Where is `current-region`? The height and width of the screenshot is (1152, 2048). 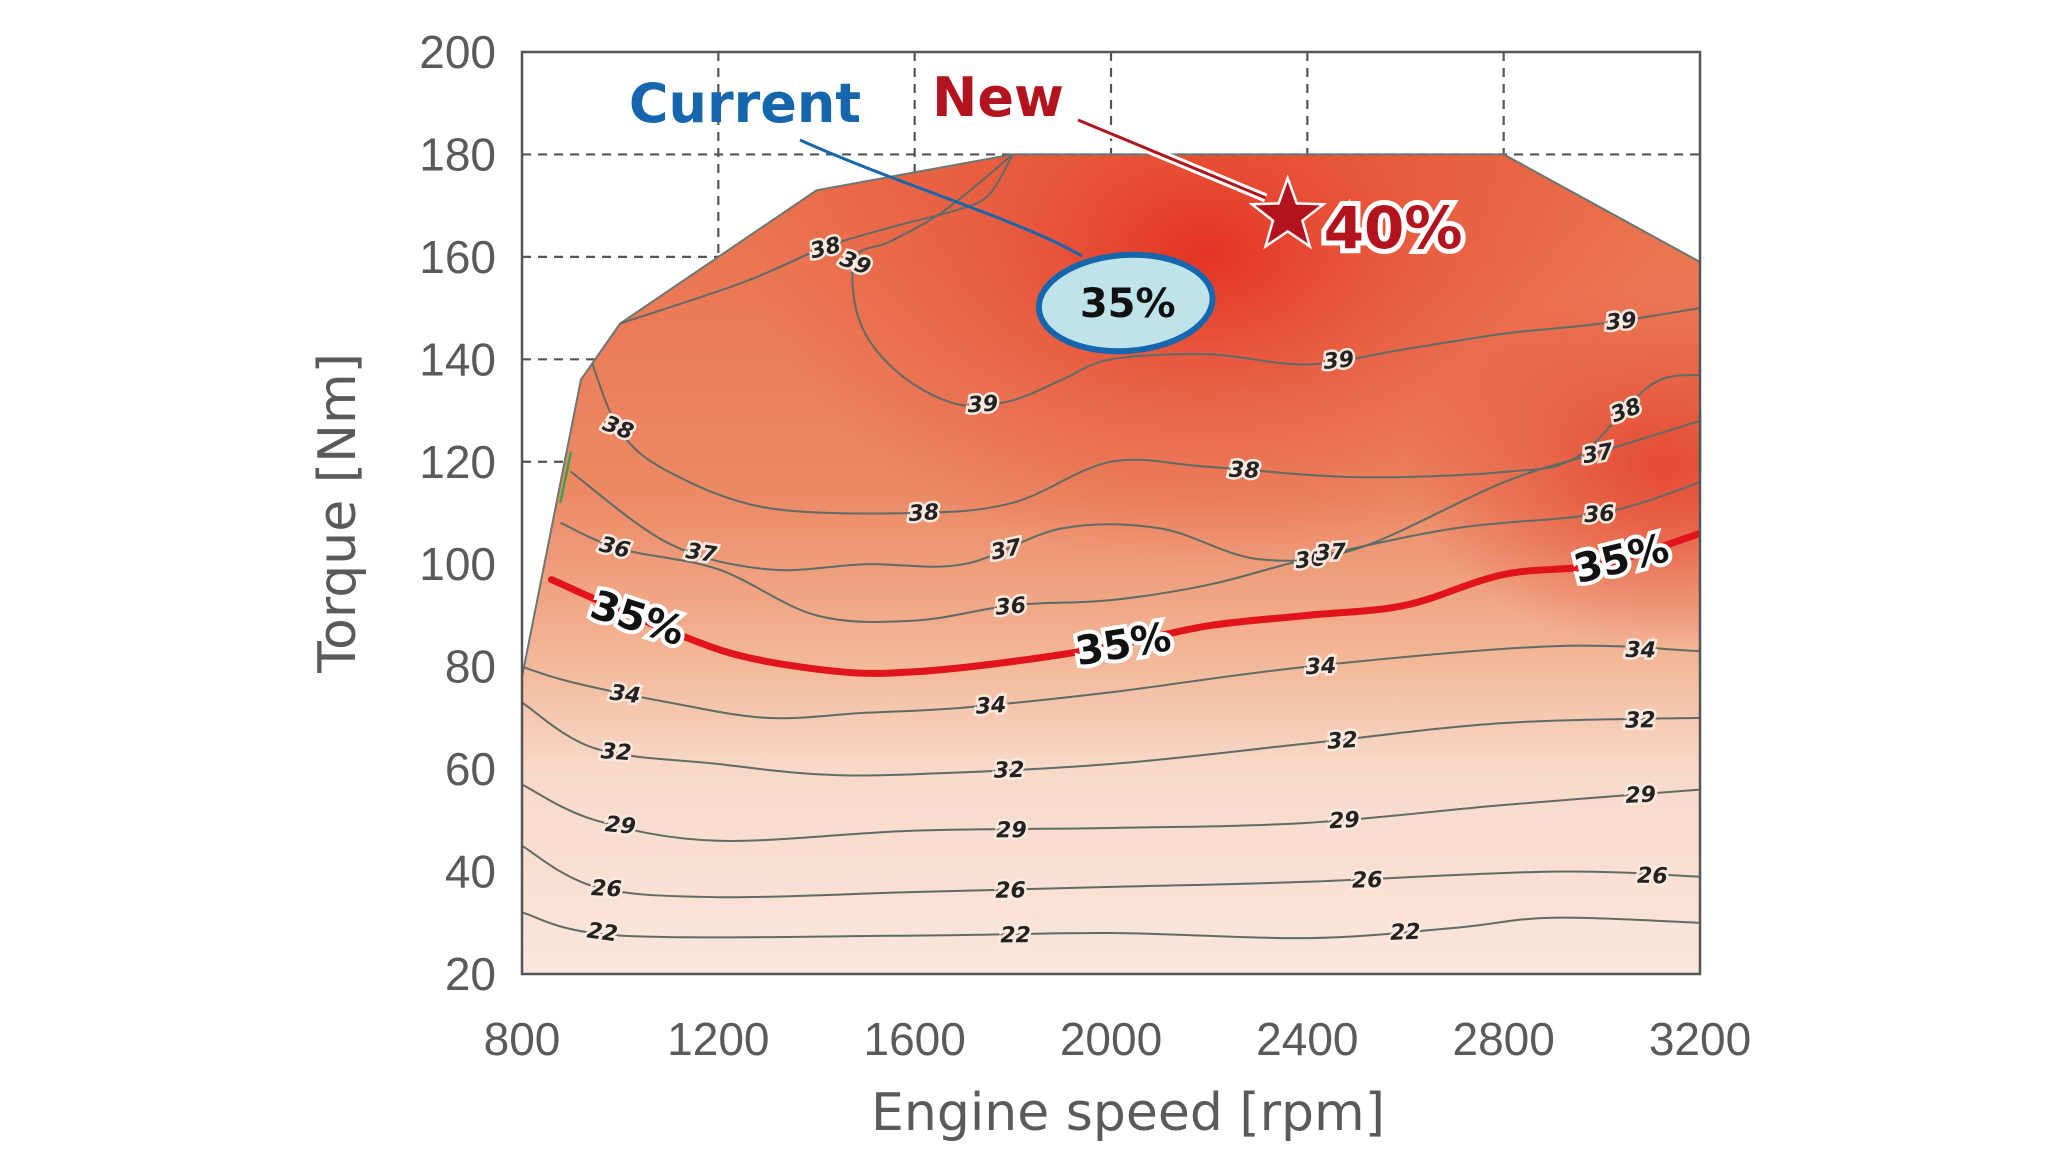
current-region is located at coordinates (1125, 303).